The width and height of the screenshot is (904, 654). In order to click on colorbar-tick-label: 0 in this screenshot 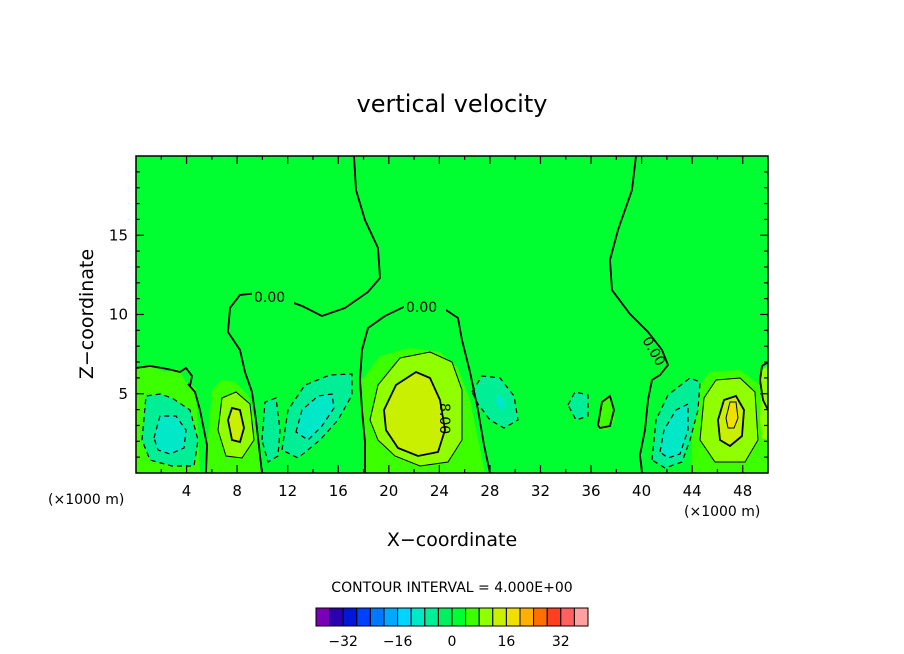, I will do `click(452, 642)`.